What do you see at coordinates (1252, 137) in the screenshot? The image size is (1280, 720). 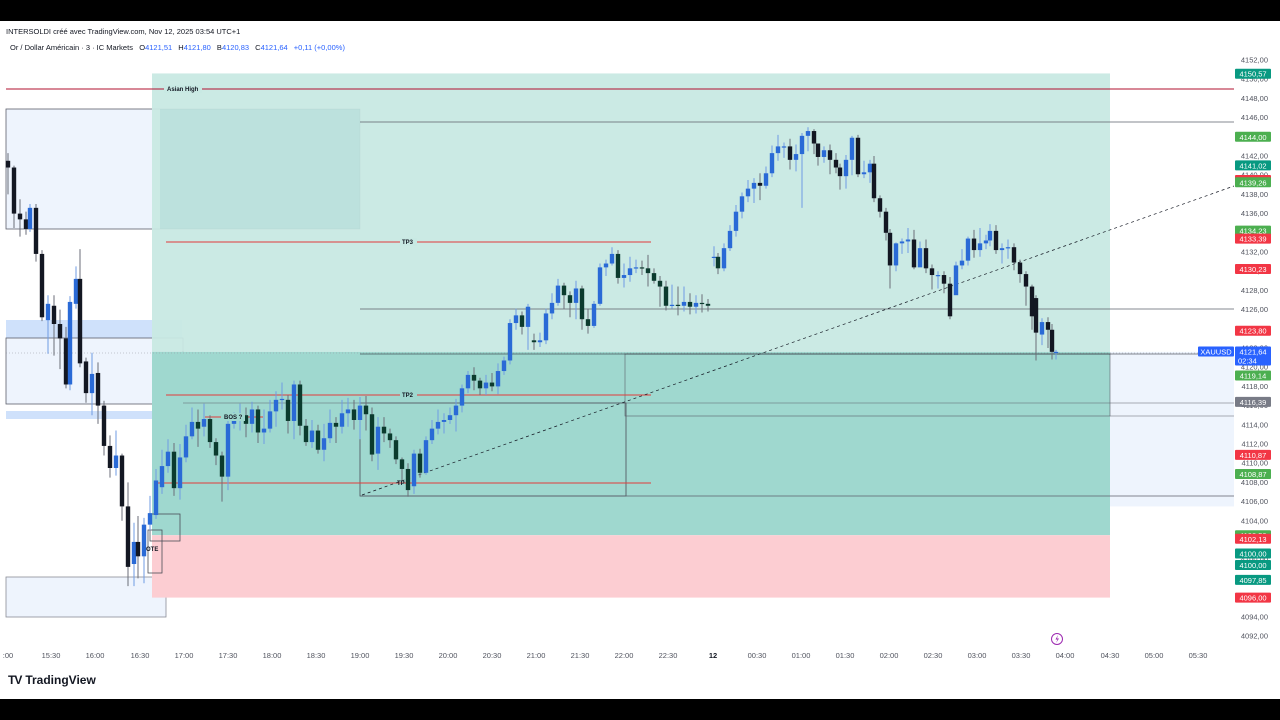 I see `svg-text: 4144,00` at bounding box center [1252, 137].